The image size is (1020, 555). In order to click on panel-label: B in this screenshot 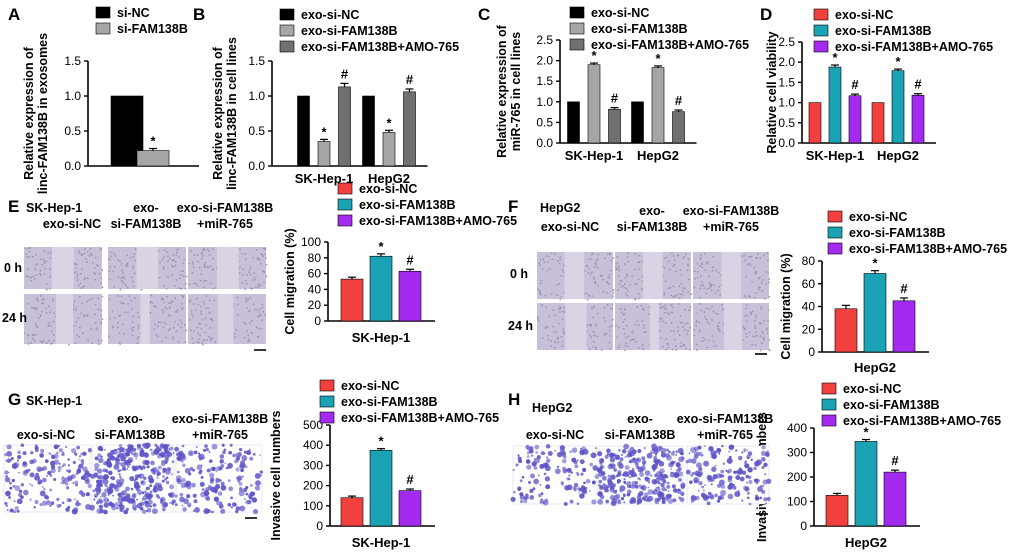, I will do `click(199, 14)`.